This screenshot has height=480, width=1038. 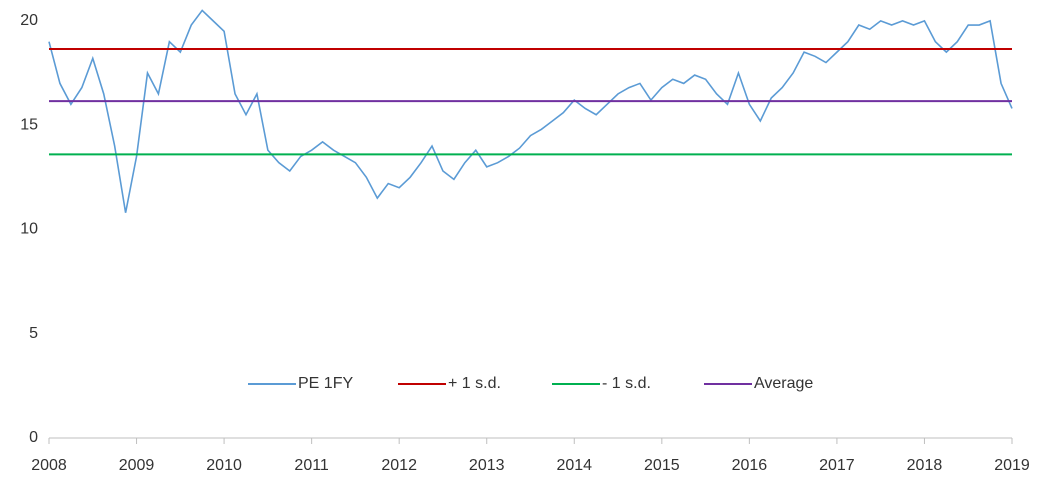 I want to click on x-tick-label: 2009, so click(x=137, y=465).